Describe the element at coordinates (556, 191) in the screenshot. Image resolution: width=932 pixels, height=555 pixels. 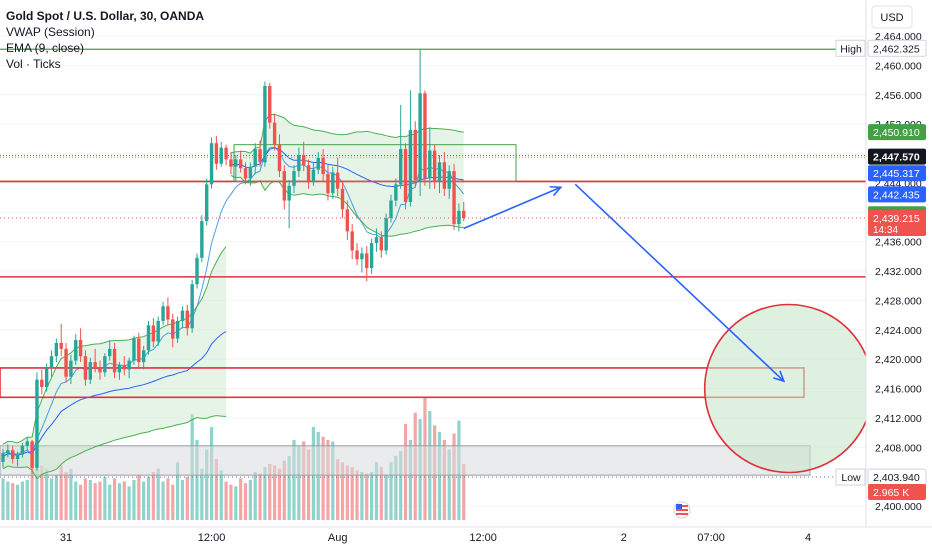
I see `forecast-arrowhead-up` at that location.